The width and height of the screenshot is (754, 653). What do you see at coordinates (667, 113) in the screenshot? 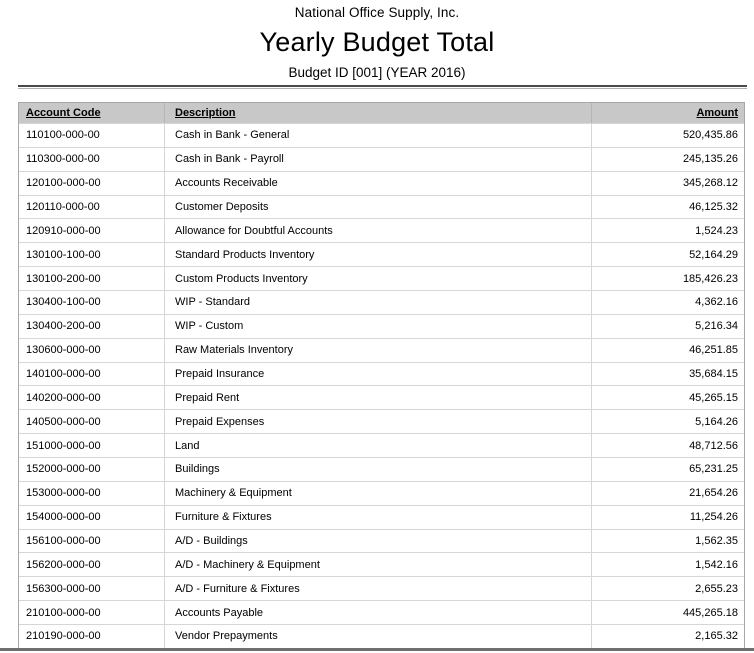
I see `column-header-amount: Amount` at bounding box center [667, 113].